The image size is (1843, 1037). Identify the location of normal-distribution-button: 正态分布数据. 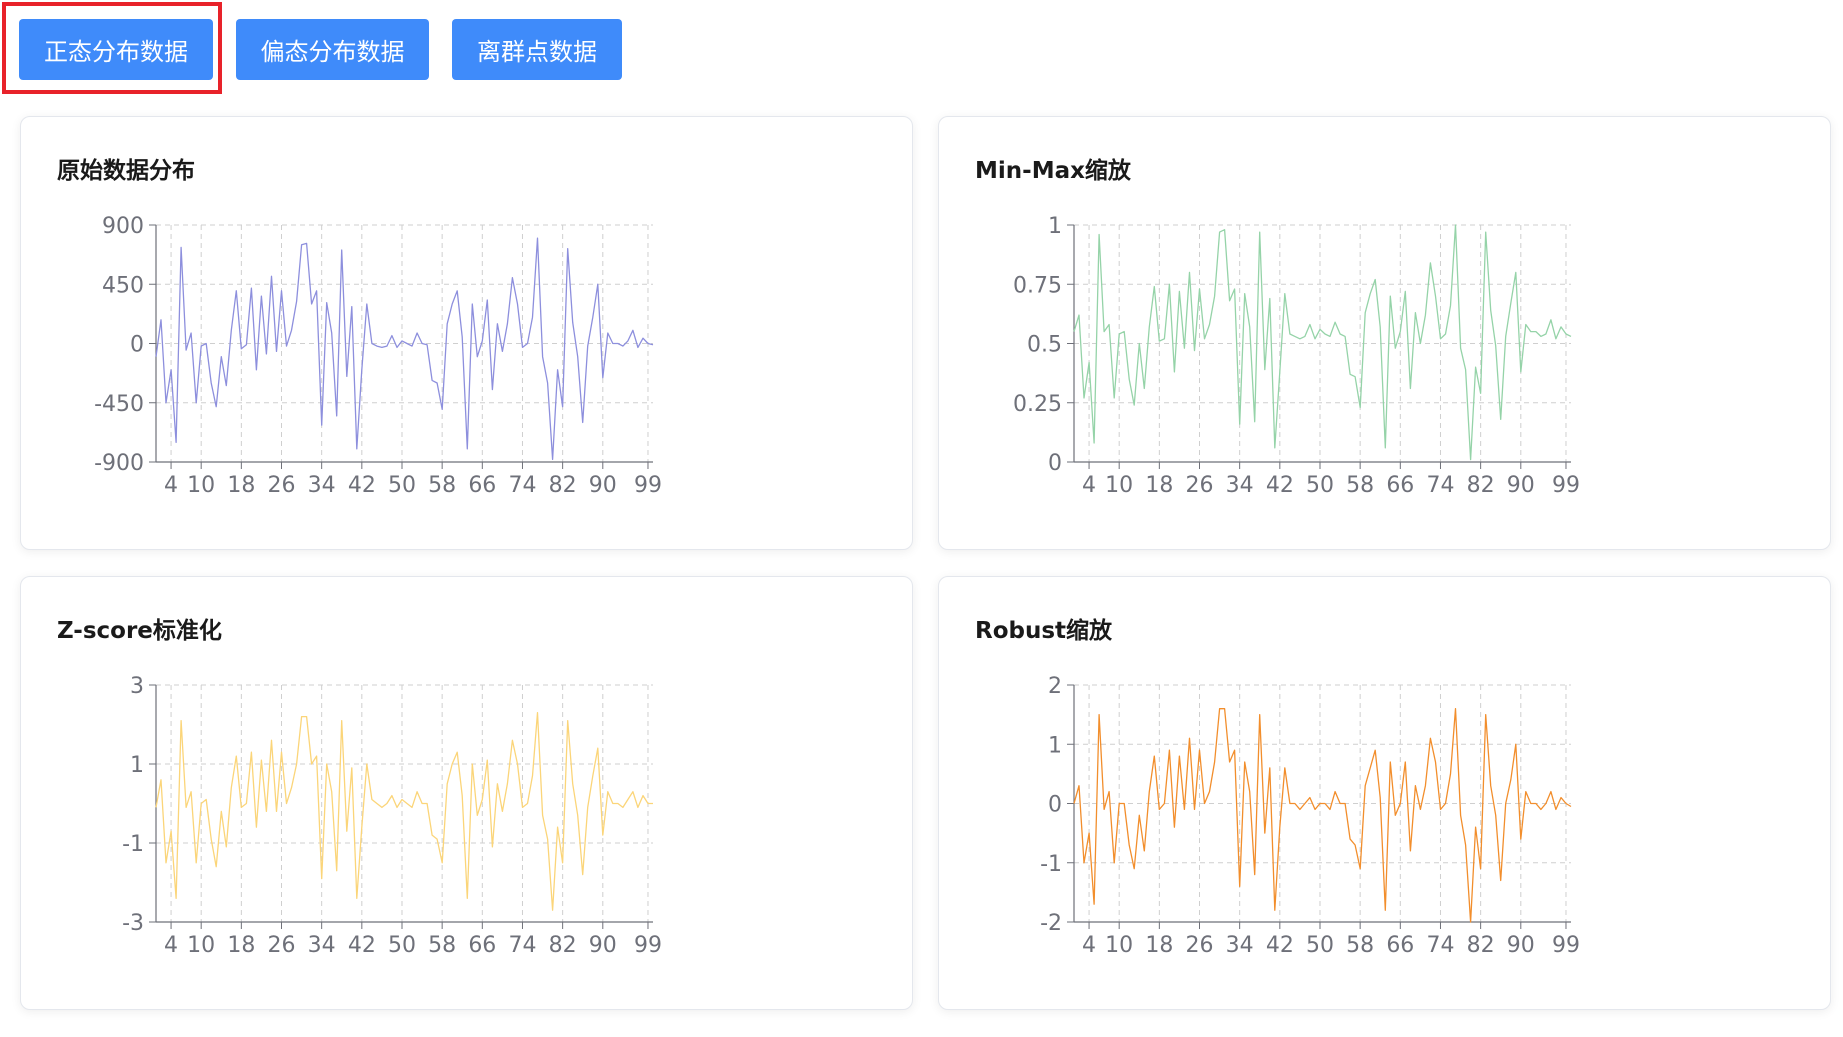
(116, 49).